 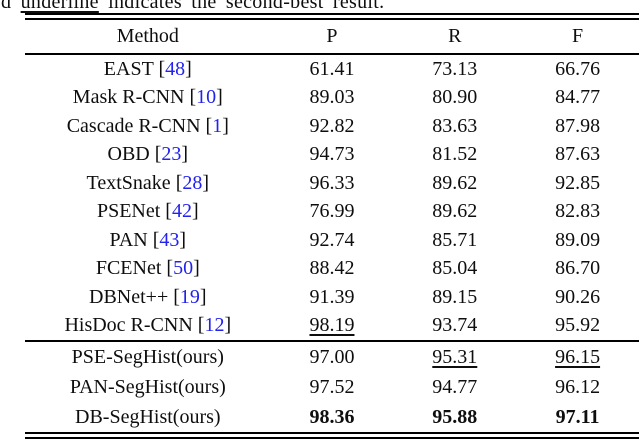 I want to click on value-cell: 92.82, so click(x=332, y=125).